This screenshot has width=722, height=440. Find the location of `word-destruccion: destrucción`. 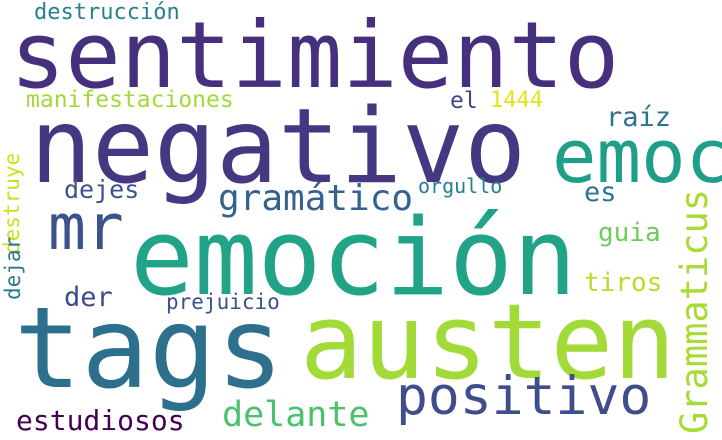

word-destruccion: destrucción is located at coordinates (107, 12).